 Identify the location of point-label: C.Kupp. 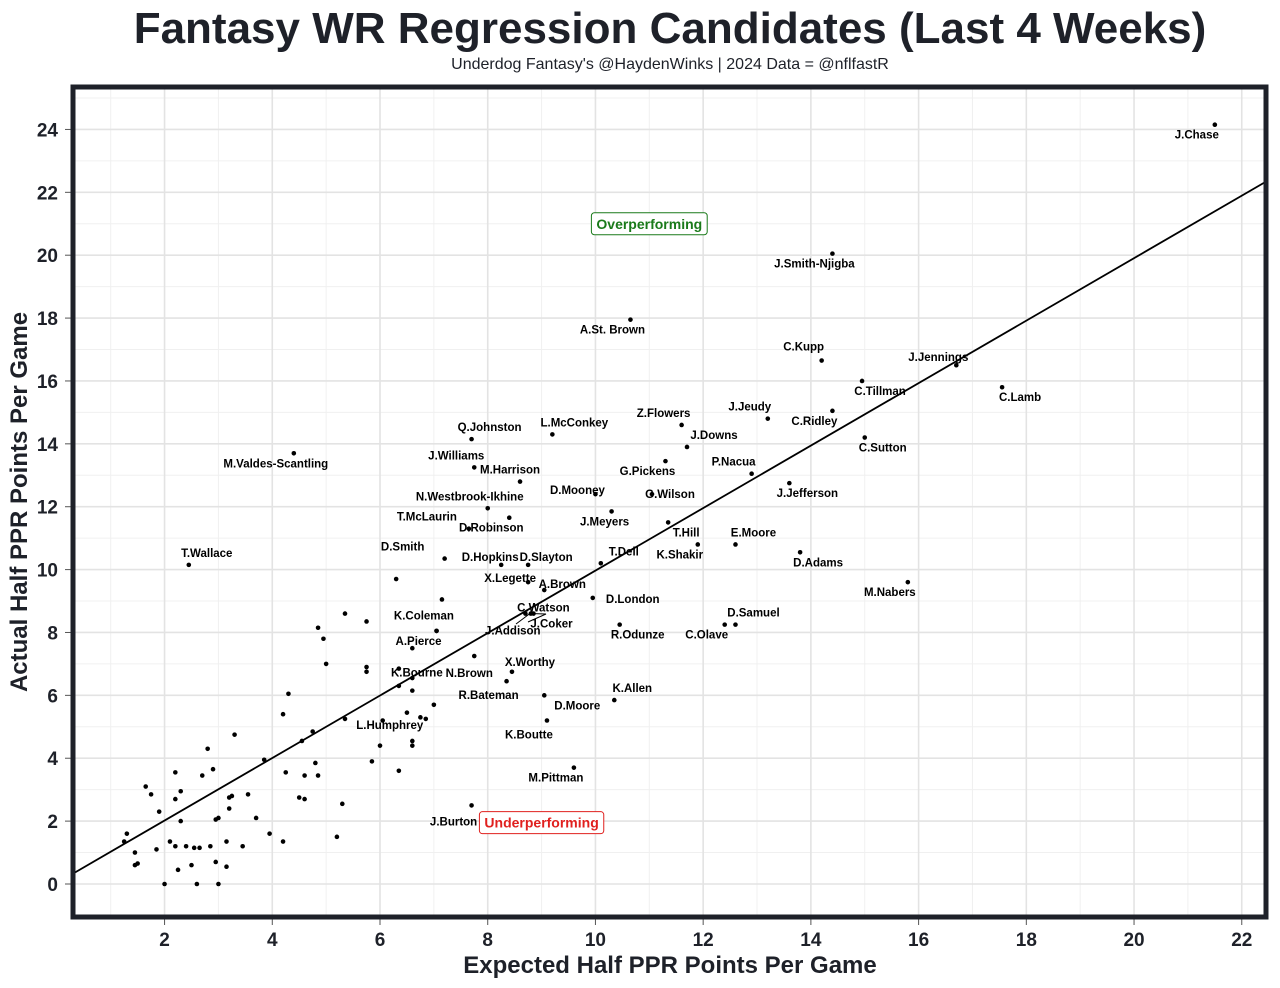
(803, 348).